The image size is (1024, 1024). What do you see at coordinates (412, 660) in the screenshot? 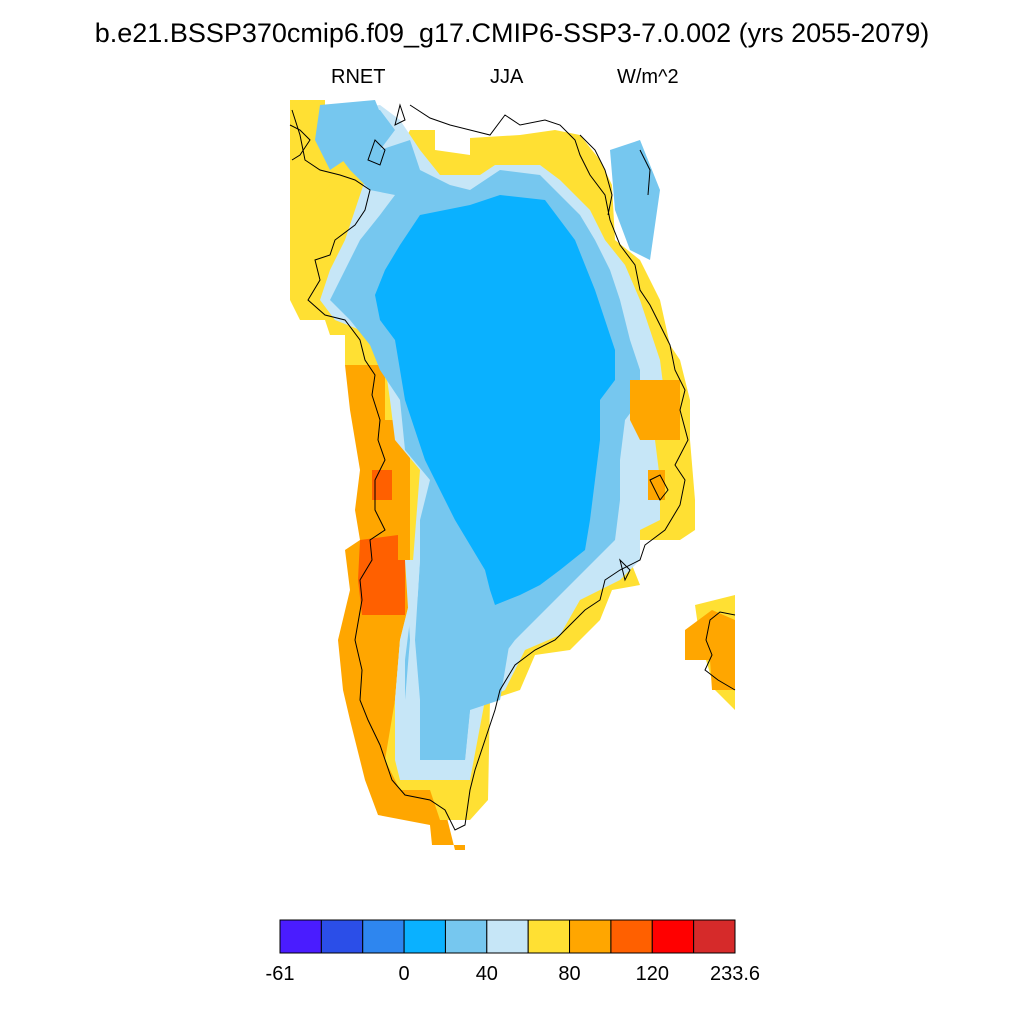
I see `field-west-edge-strip` at bounding box center [412, 660].